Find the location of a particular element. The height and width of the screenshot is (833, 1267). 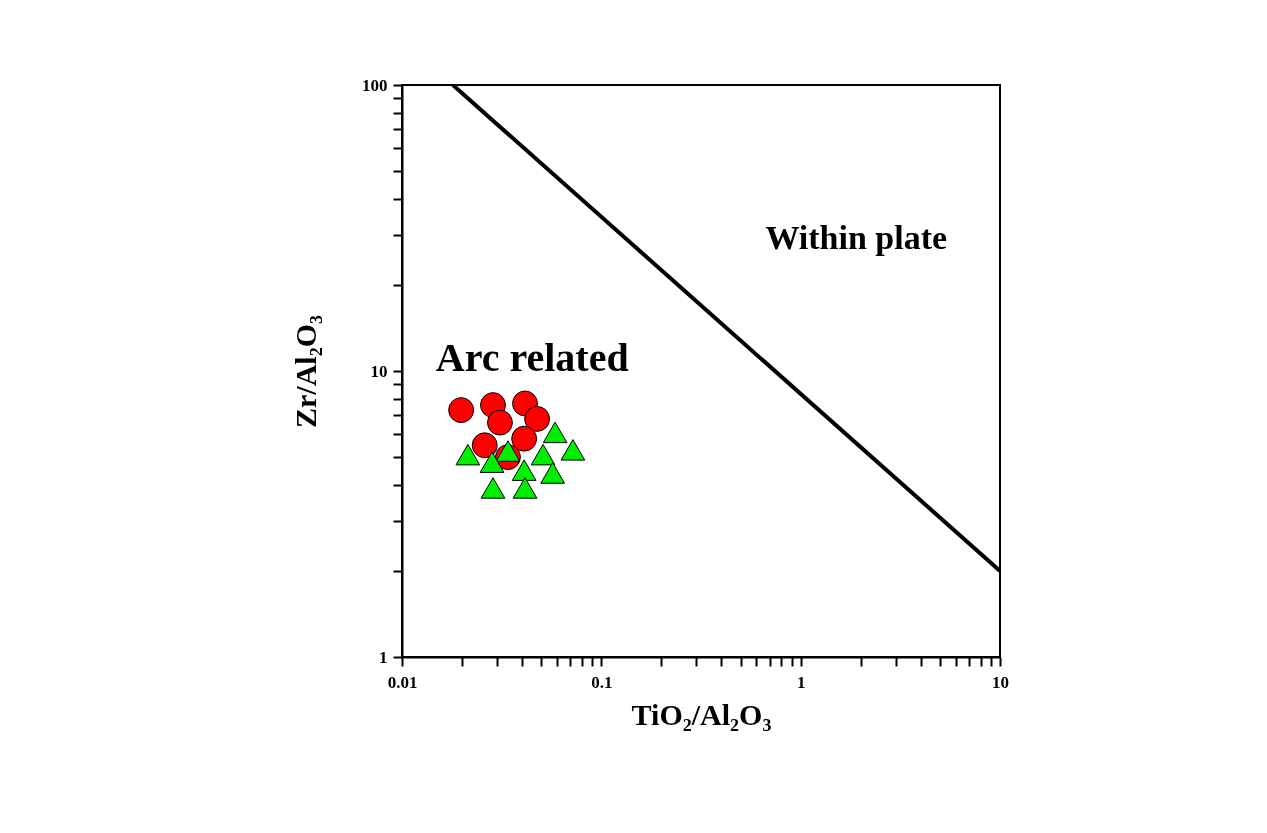

x-tick-label: 1 is located at coordinates (801, 682).